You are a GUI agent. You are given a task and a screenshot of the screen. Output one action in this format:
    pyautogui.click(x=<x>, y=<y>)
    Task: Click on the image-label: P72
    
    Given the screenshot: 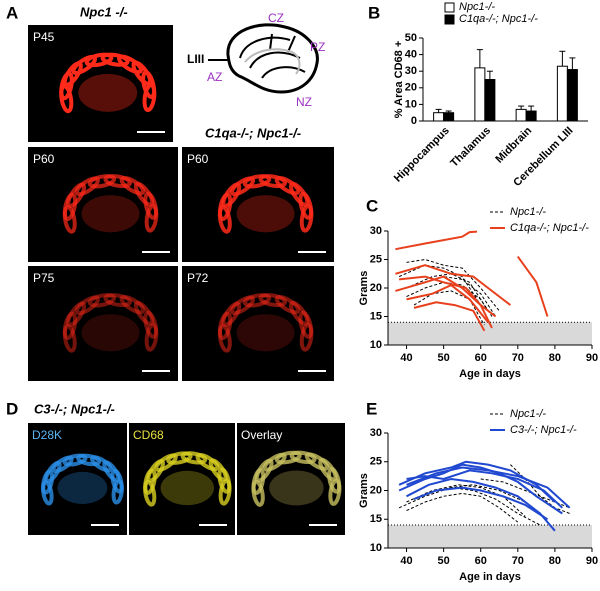 What is the action you would take?
    pyautogui.click(x=198, y=278)
    